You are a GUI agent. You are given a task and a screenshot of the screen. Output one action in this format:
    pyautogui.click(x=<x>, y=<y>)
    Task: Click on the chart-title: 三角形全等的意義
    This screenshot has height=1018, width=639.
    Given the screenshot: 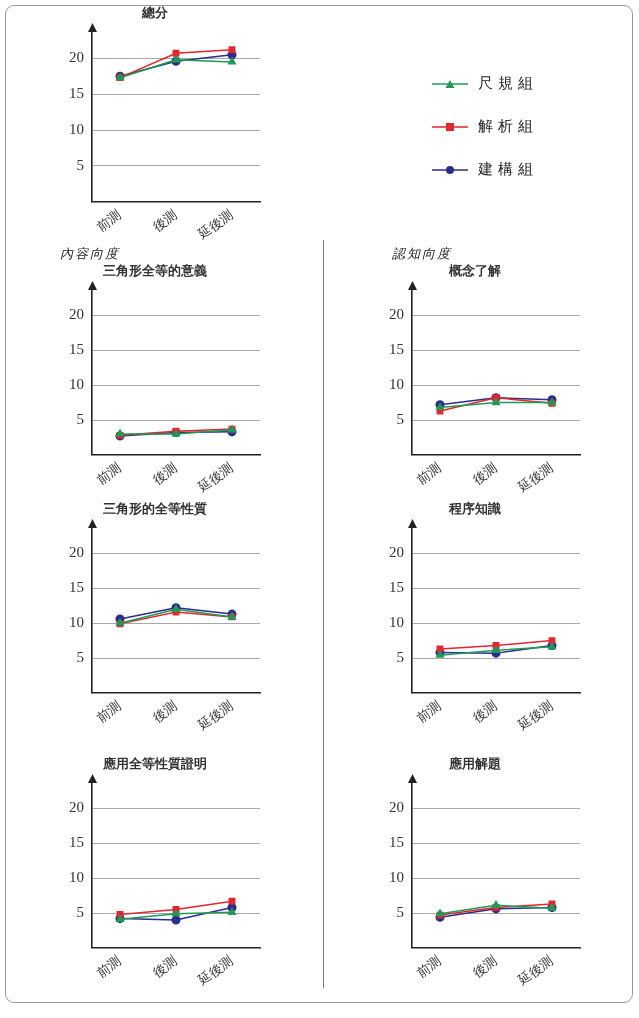 What is the action you would take?
    pyautogui.click(x=155, y=271)
    